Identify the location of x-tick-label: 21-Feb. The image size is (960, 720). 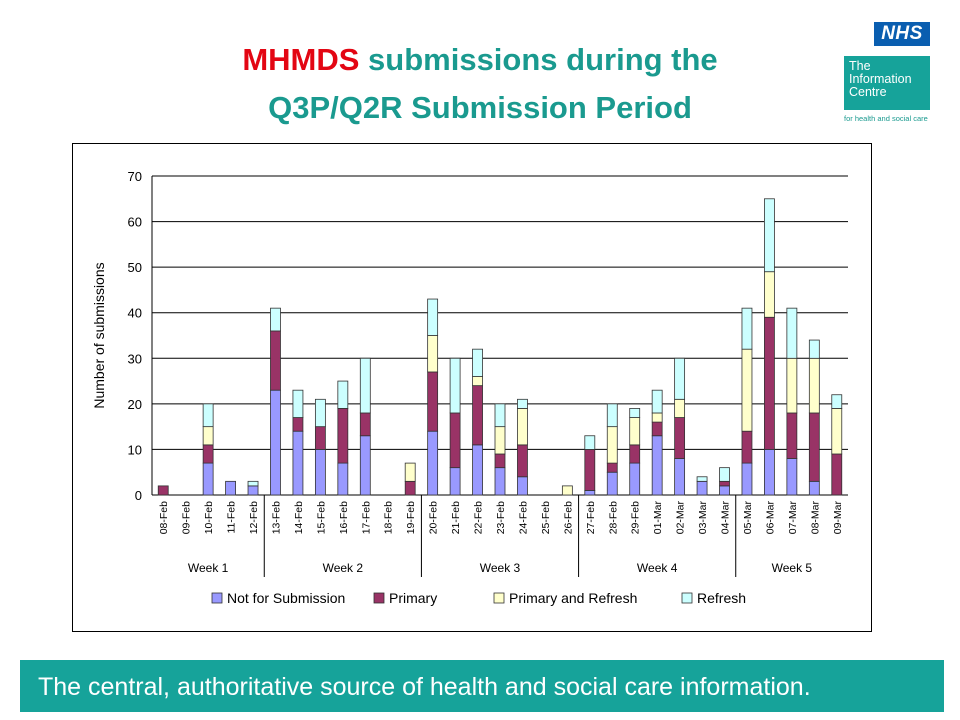
(456, 517).